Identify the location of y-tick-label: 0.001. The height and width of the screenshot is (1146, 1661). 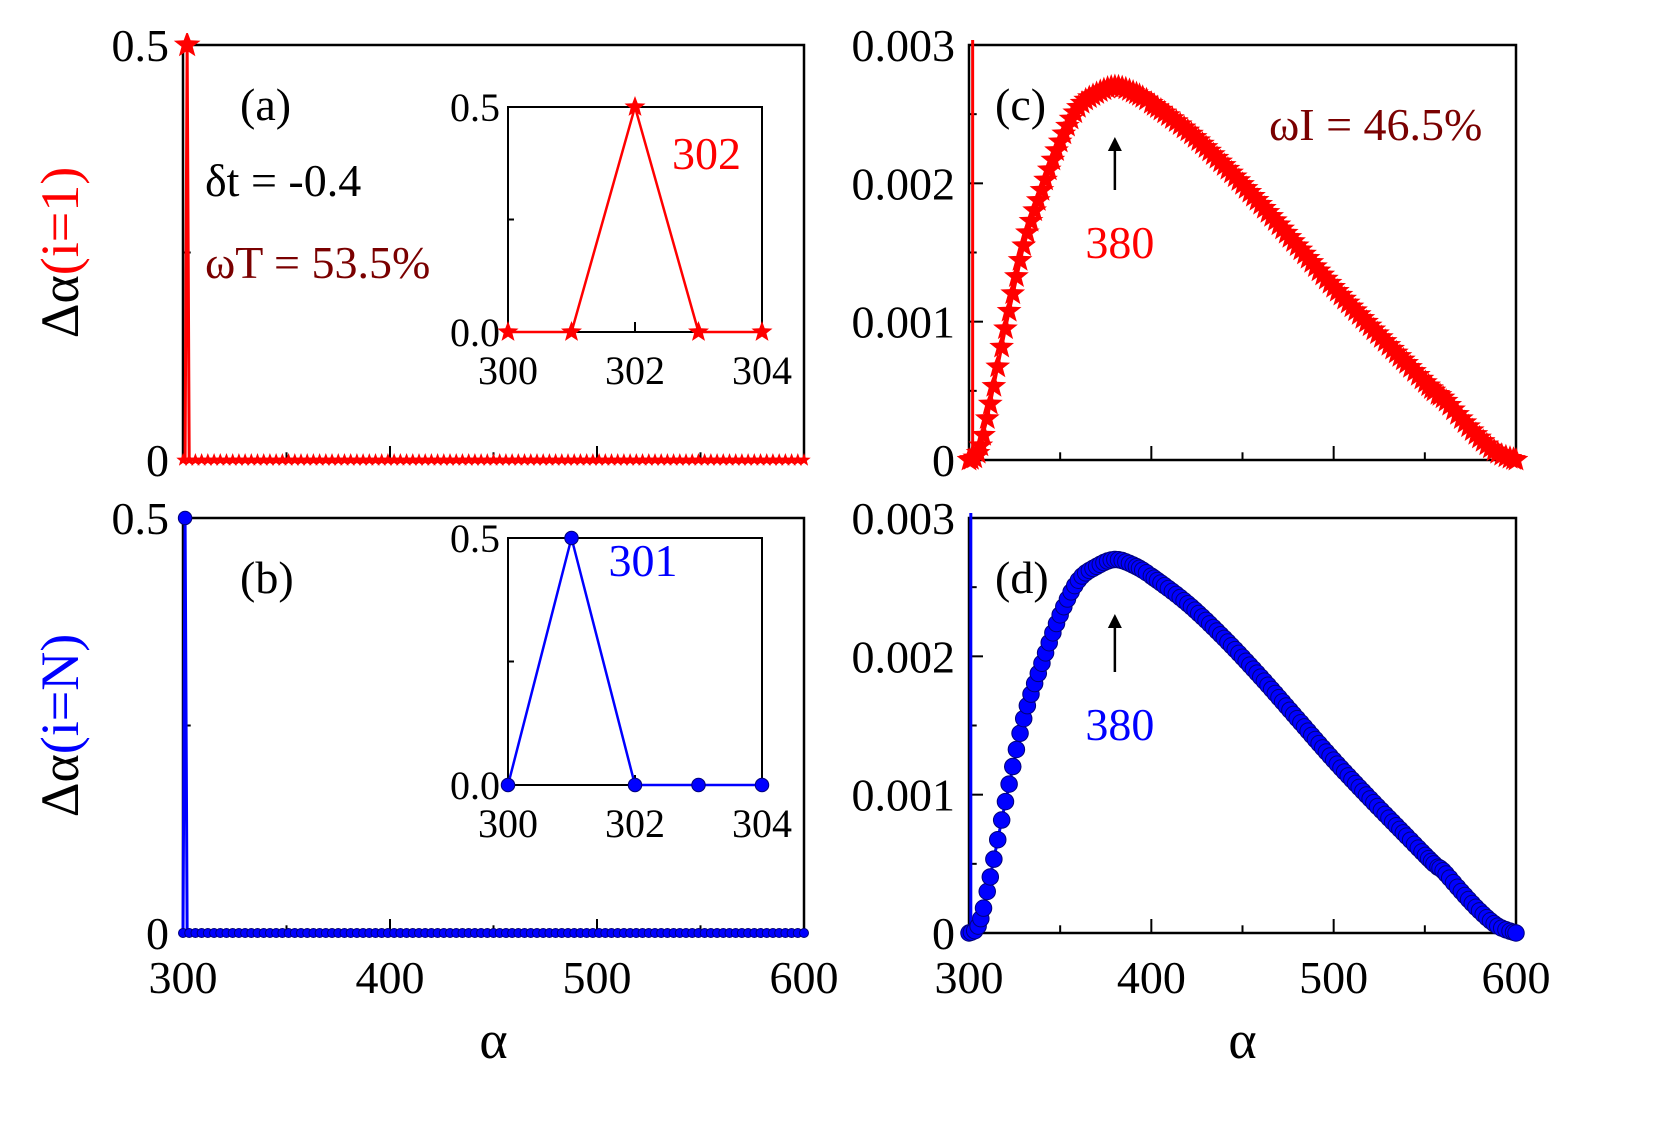
(904, 322).